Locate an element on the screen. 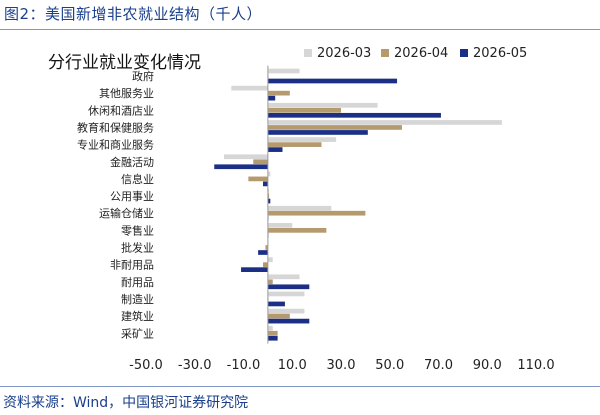 The height and width of the screenshot is (415, 600). category-label: 其他服务业 is located at coordinates (126, 93).